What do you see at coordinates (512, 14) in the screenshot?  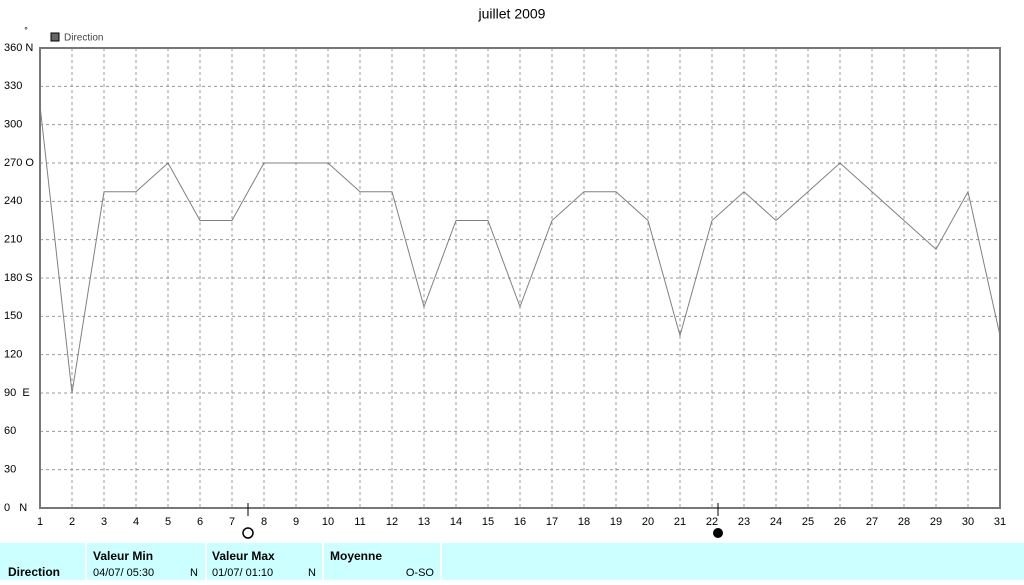 I see `chart-title: juillet 2009` at bounding box center [512, 14].